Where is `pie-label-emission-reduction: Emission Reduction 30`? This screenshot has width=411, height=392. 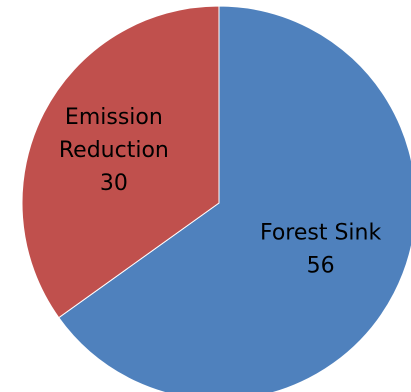 pie-label-emission-reduction: Emission Reduction 30 is located at coordinates (114, 150).